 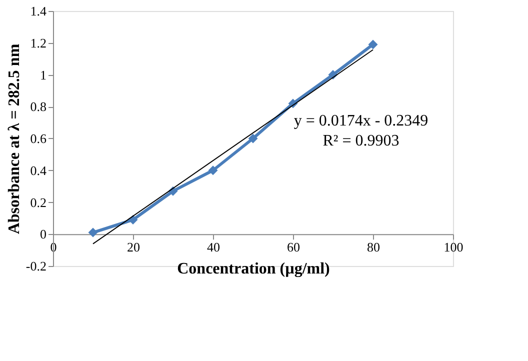 I want to click on annotation: R² = 0.9903, so click(x=361, y=141).